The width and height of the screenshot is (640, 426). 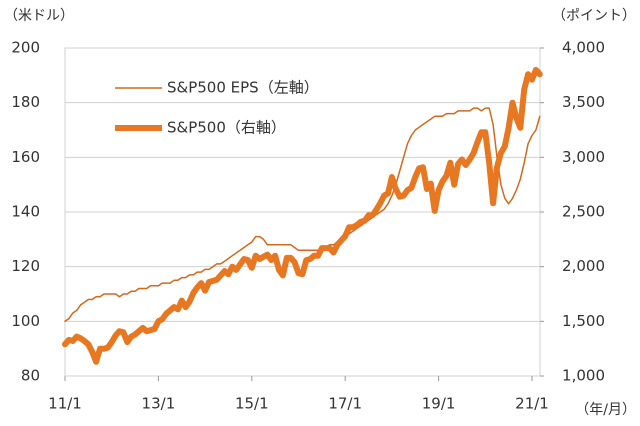 I want to click on y-tick-label: 100, so click(x=25, y=321).